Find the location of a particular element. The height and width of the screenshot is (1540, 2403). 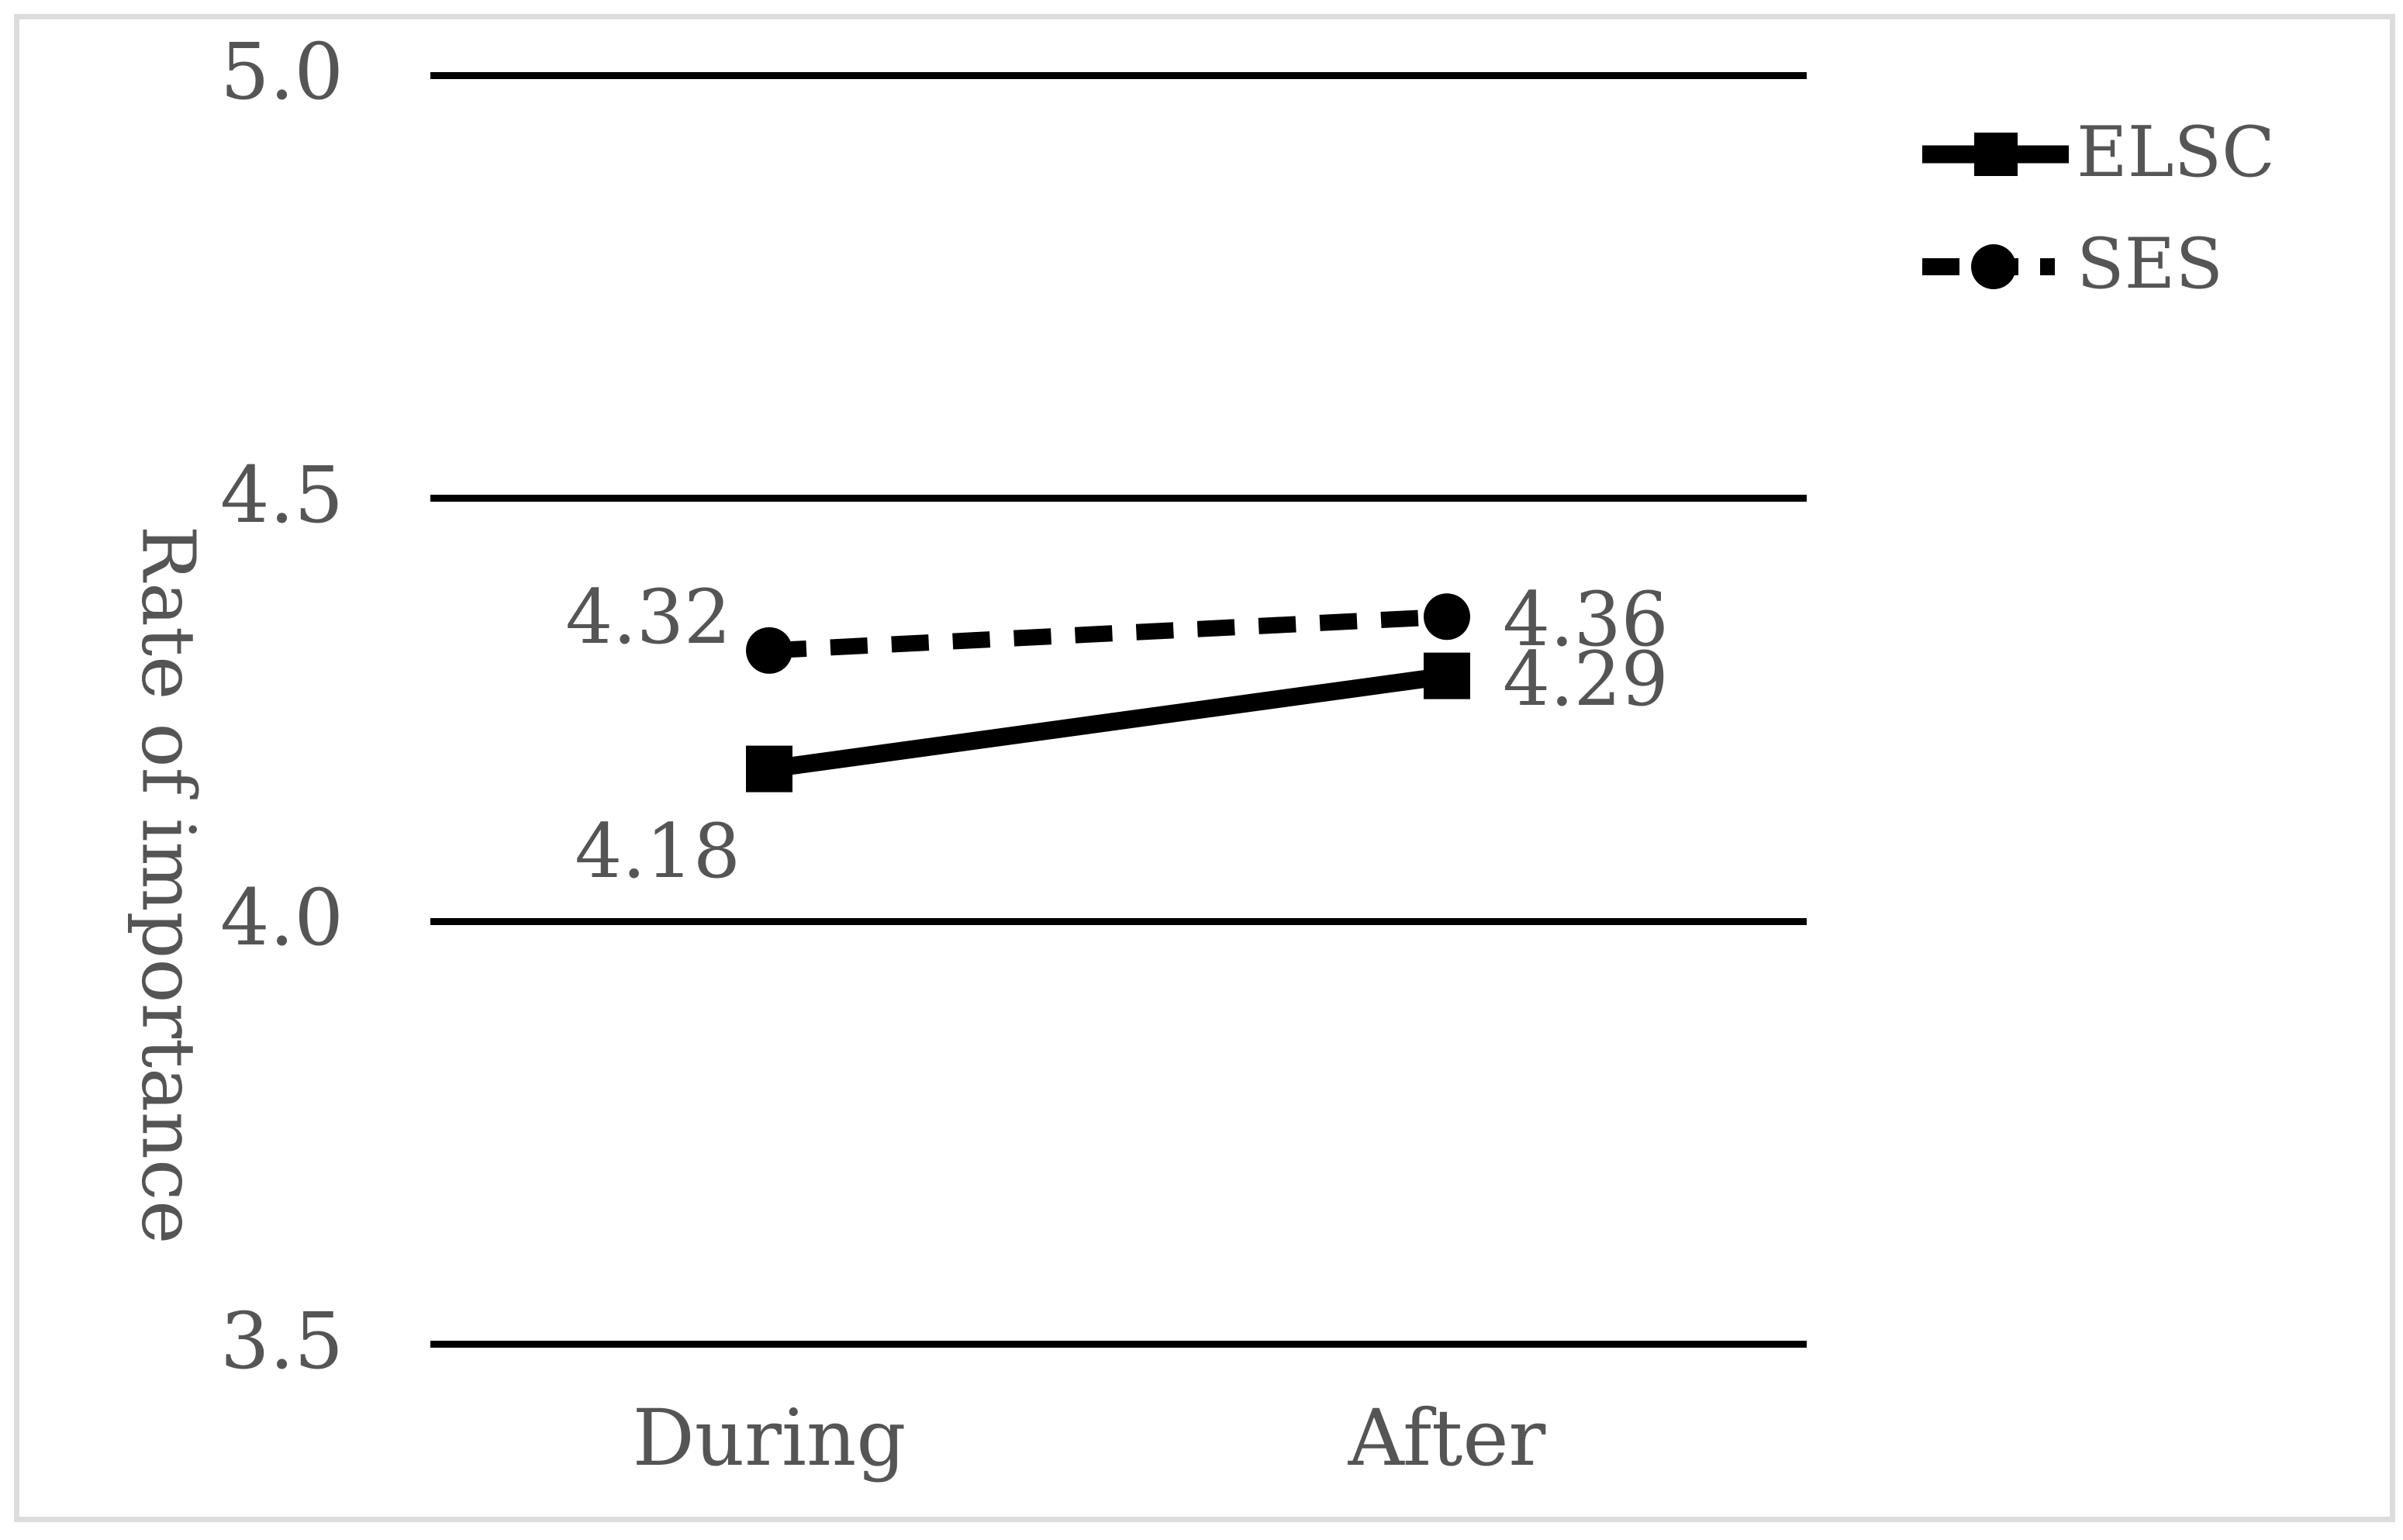

legend-label-ses: SES is located at coordinates (2150, 264).